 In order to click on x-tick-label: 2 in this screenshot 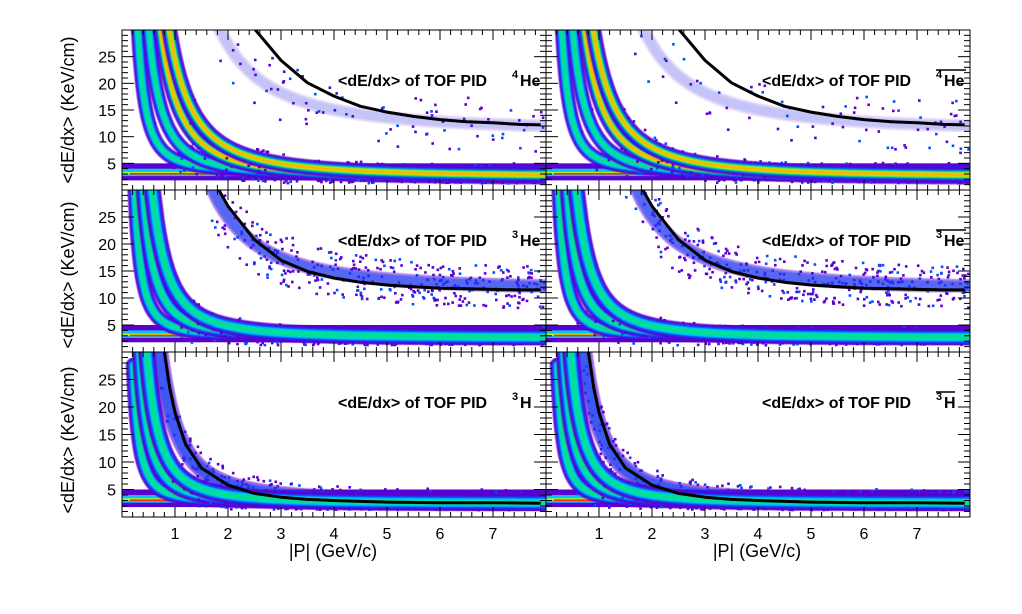, I will do `click(228, 534)`.